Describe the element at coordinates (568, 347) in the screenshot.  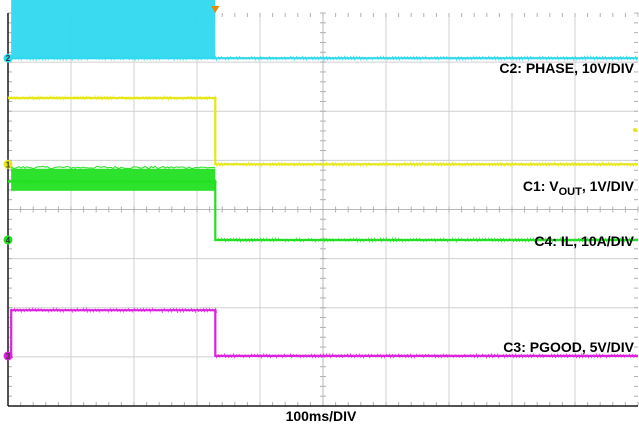
I see `trace-label-pgood: C3: PGOOD, 5V/DIV` at that location.